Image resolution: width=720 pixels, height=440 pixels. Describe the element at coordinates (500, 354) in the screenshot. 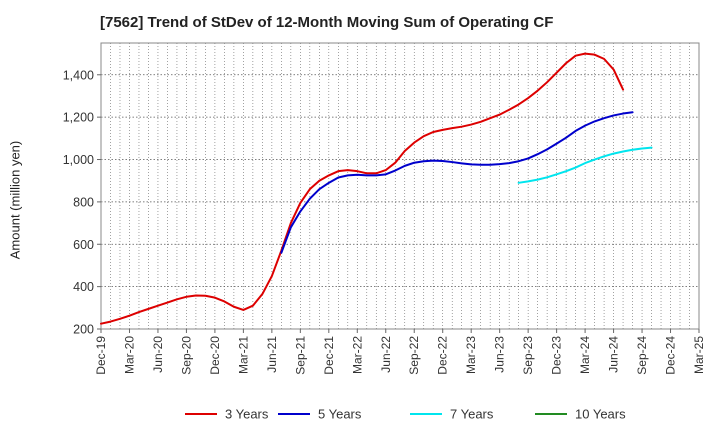

I see `x-tick-label: Jun-23` at that location.